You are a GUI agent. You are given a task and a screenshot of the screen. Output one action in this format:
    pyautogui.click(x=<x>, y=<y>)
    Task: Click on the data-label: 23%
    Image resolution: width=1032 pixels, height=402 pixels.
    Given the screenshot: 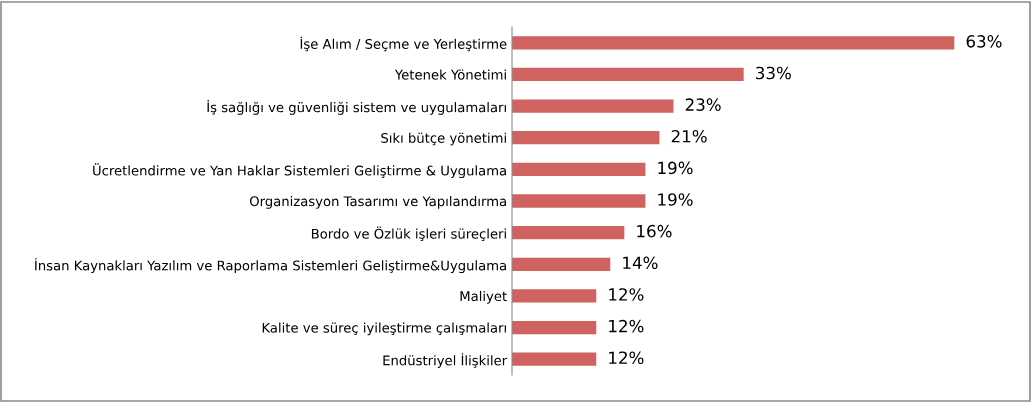 What is the action you would take?
    pyautogui.click(x=703, y=104)
    